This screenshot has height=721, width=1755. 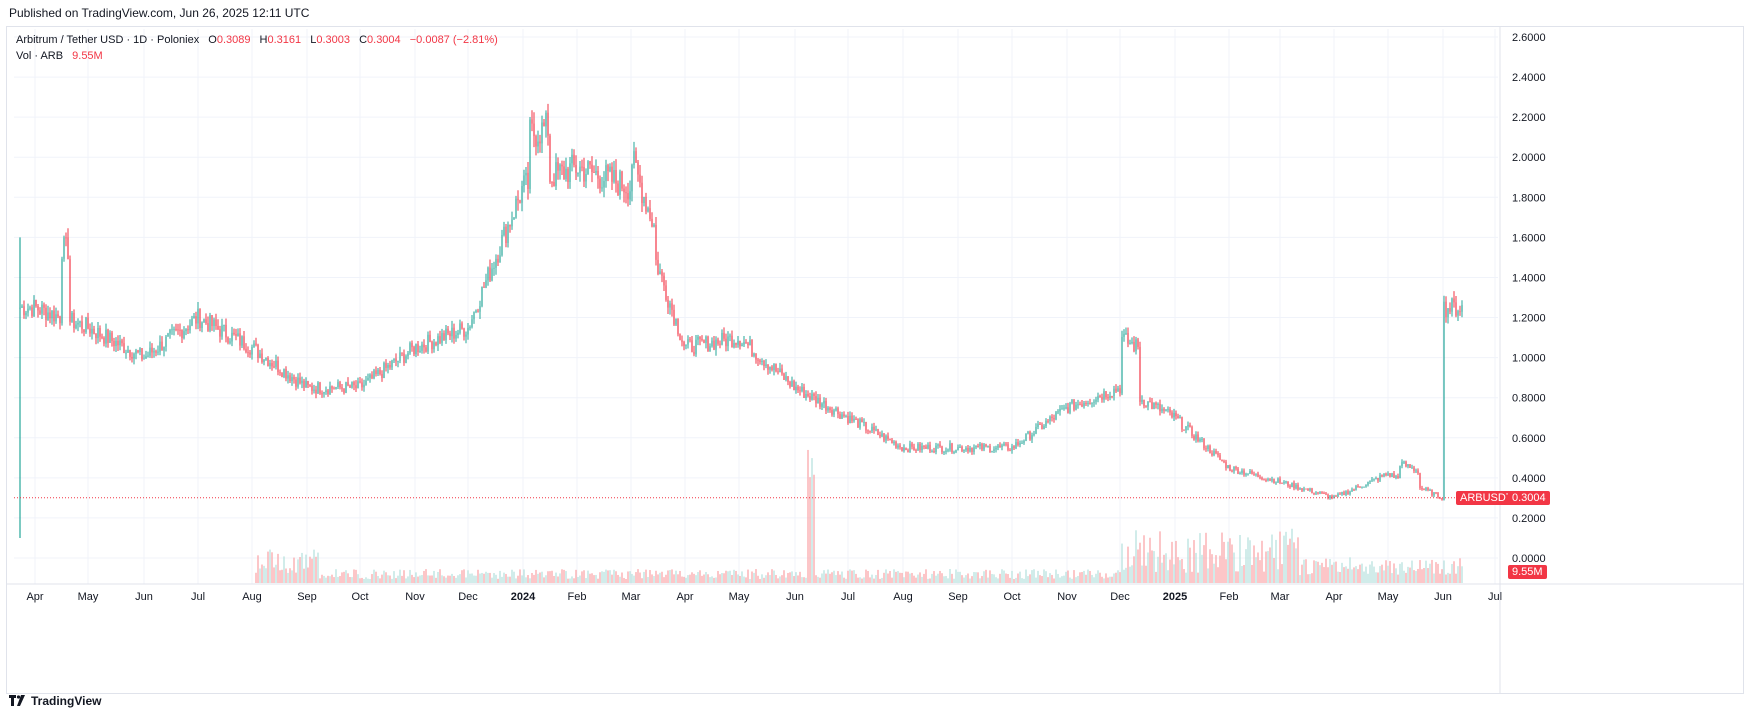 What do you see at coordinates (66, 701) in the screenshot?
I see `brand-name: TradingView` at bounding box center [66, 701].